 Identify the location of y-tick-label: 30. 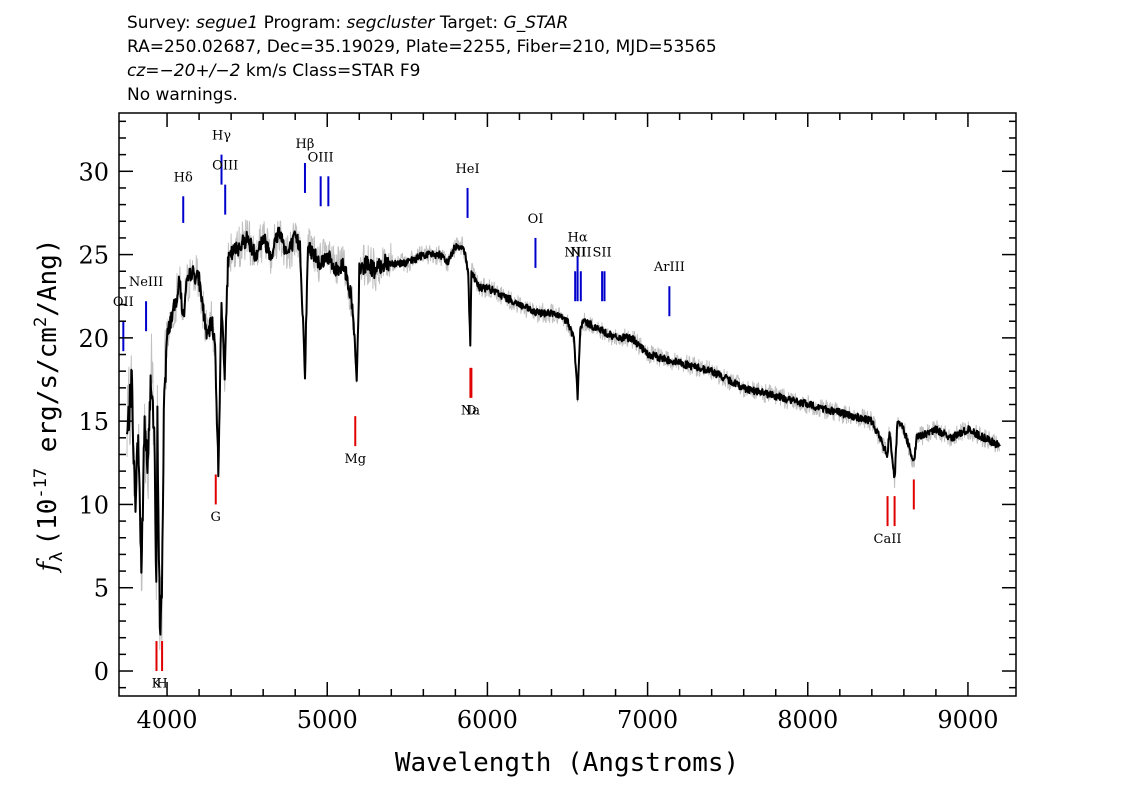
(93, 172).